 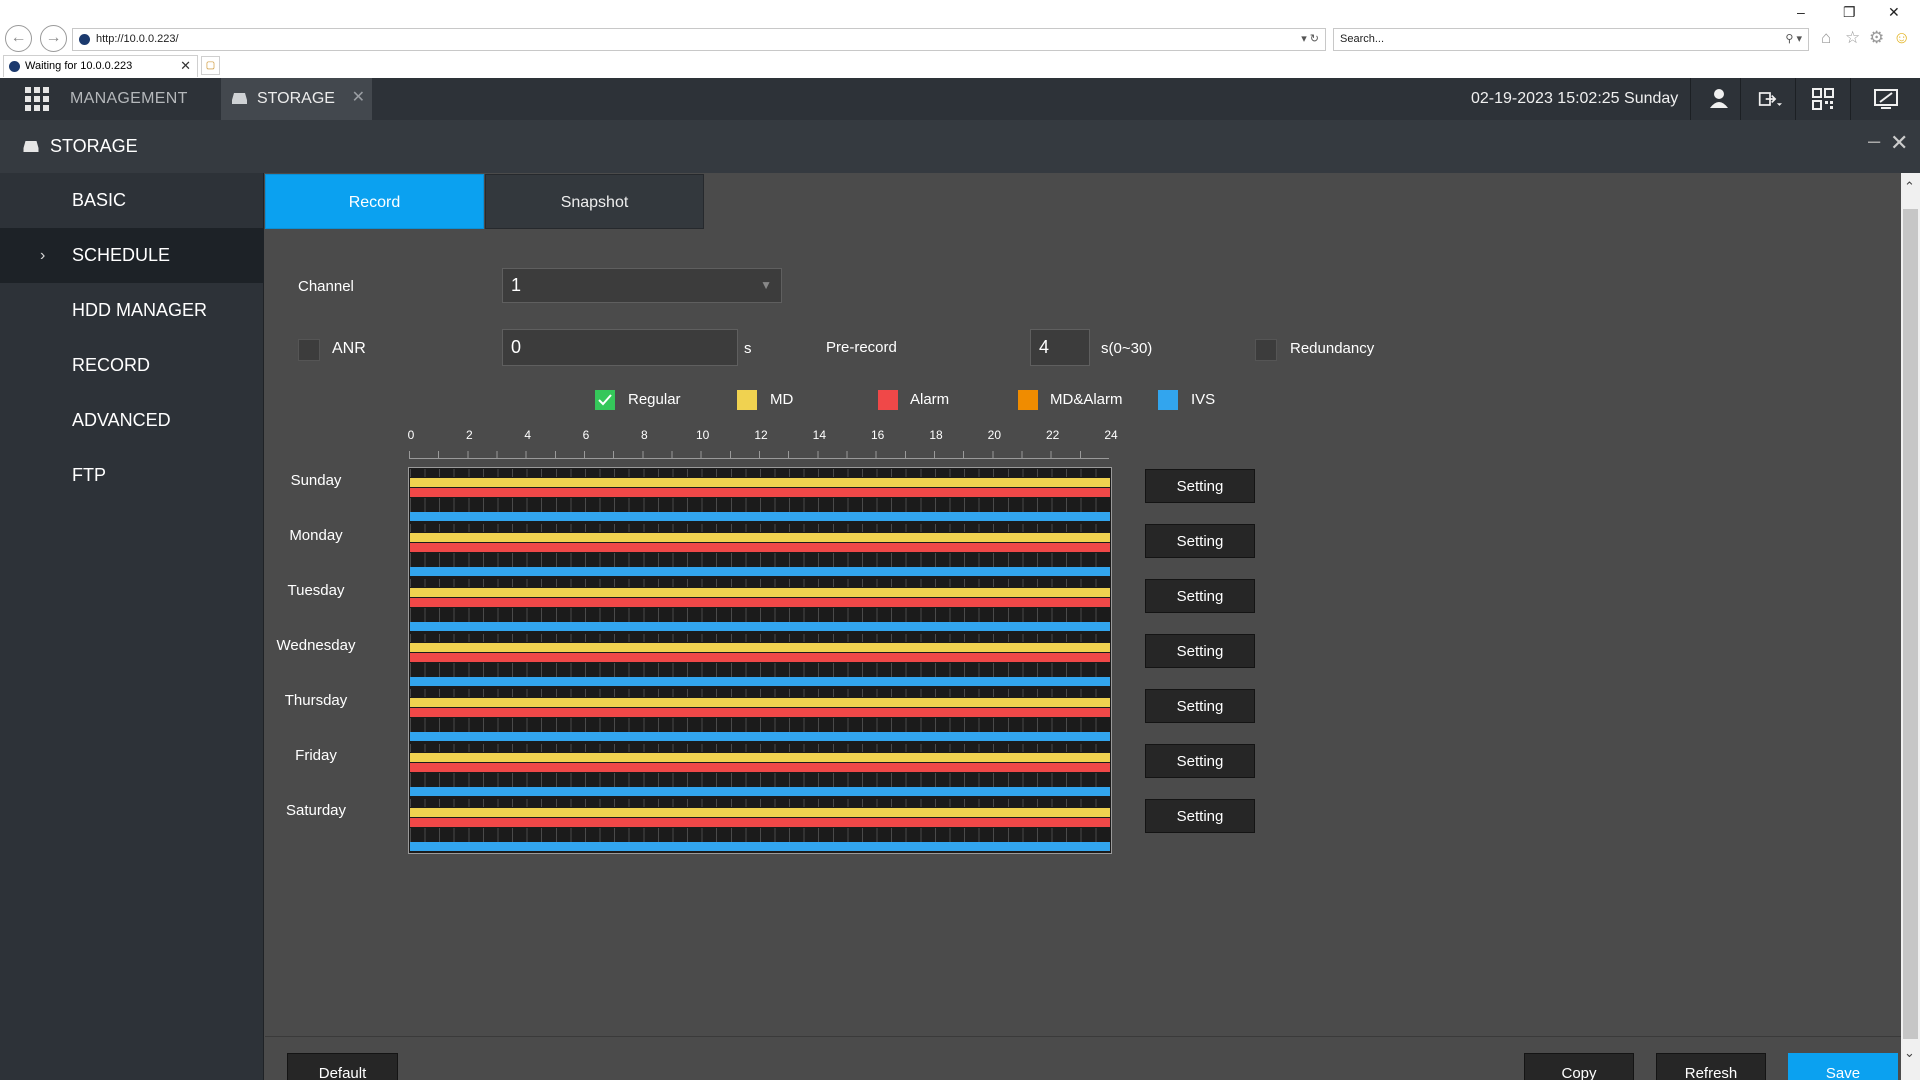 What do you see at coordinates (1711, 1066) in the screenshot?
I see `refresh-button: Refresh` at bounding box center [1711, 1066].